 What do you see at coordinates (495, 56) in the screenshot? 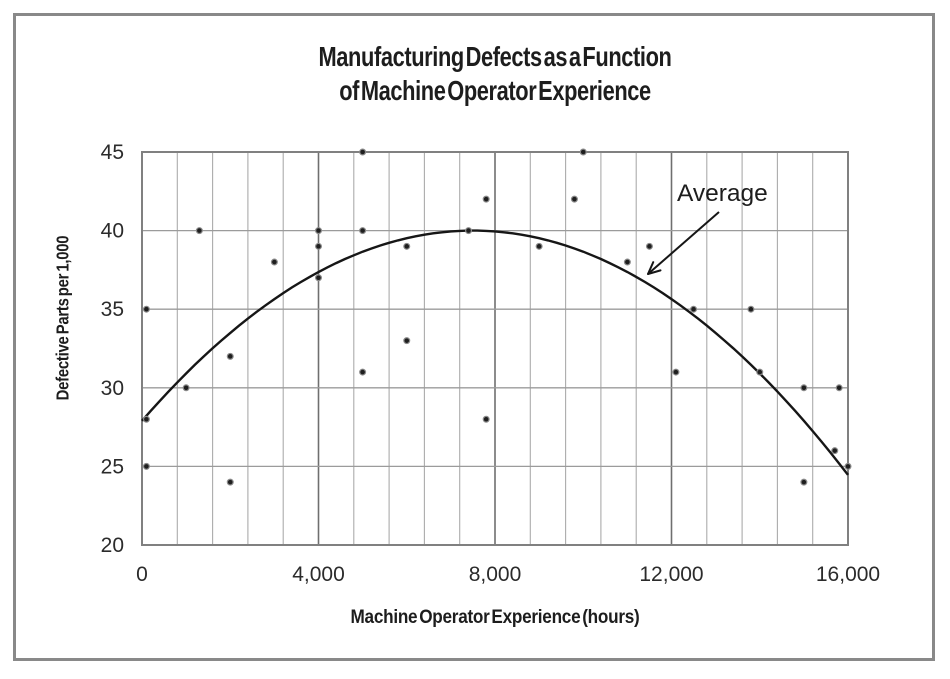
I see `chart-title-line-1: Manufacturing Defects as a Function` at bounding box center [495, 56].